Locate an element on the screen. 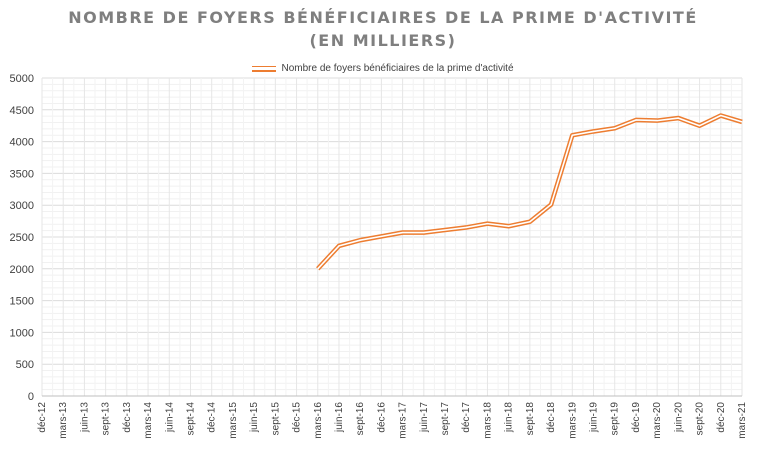 The width and height of the screenshot is (766, 468). x-tick-label: juin-17 is located at coordinates (424, 417).